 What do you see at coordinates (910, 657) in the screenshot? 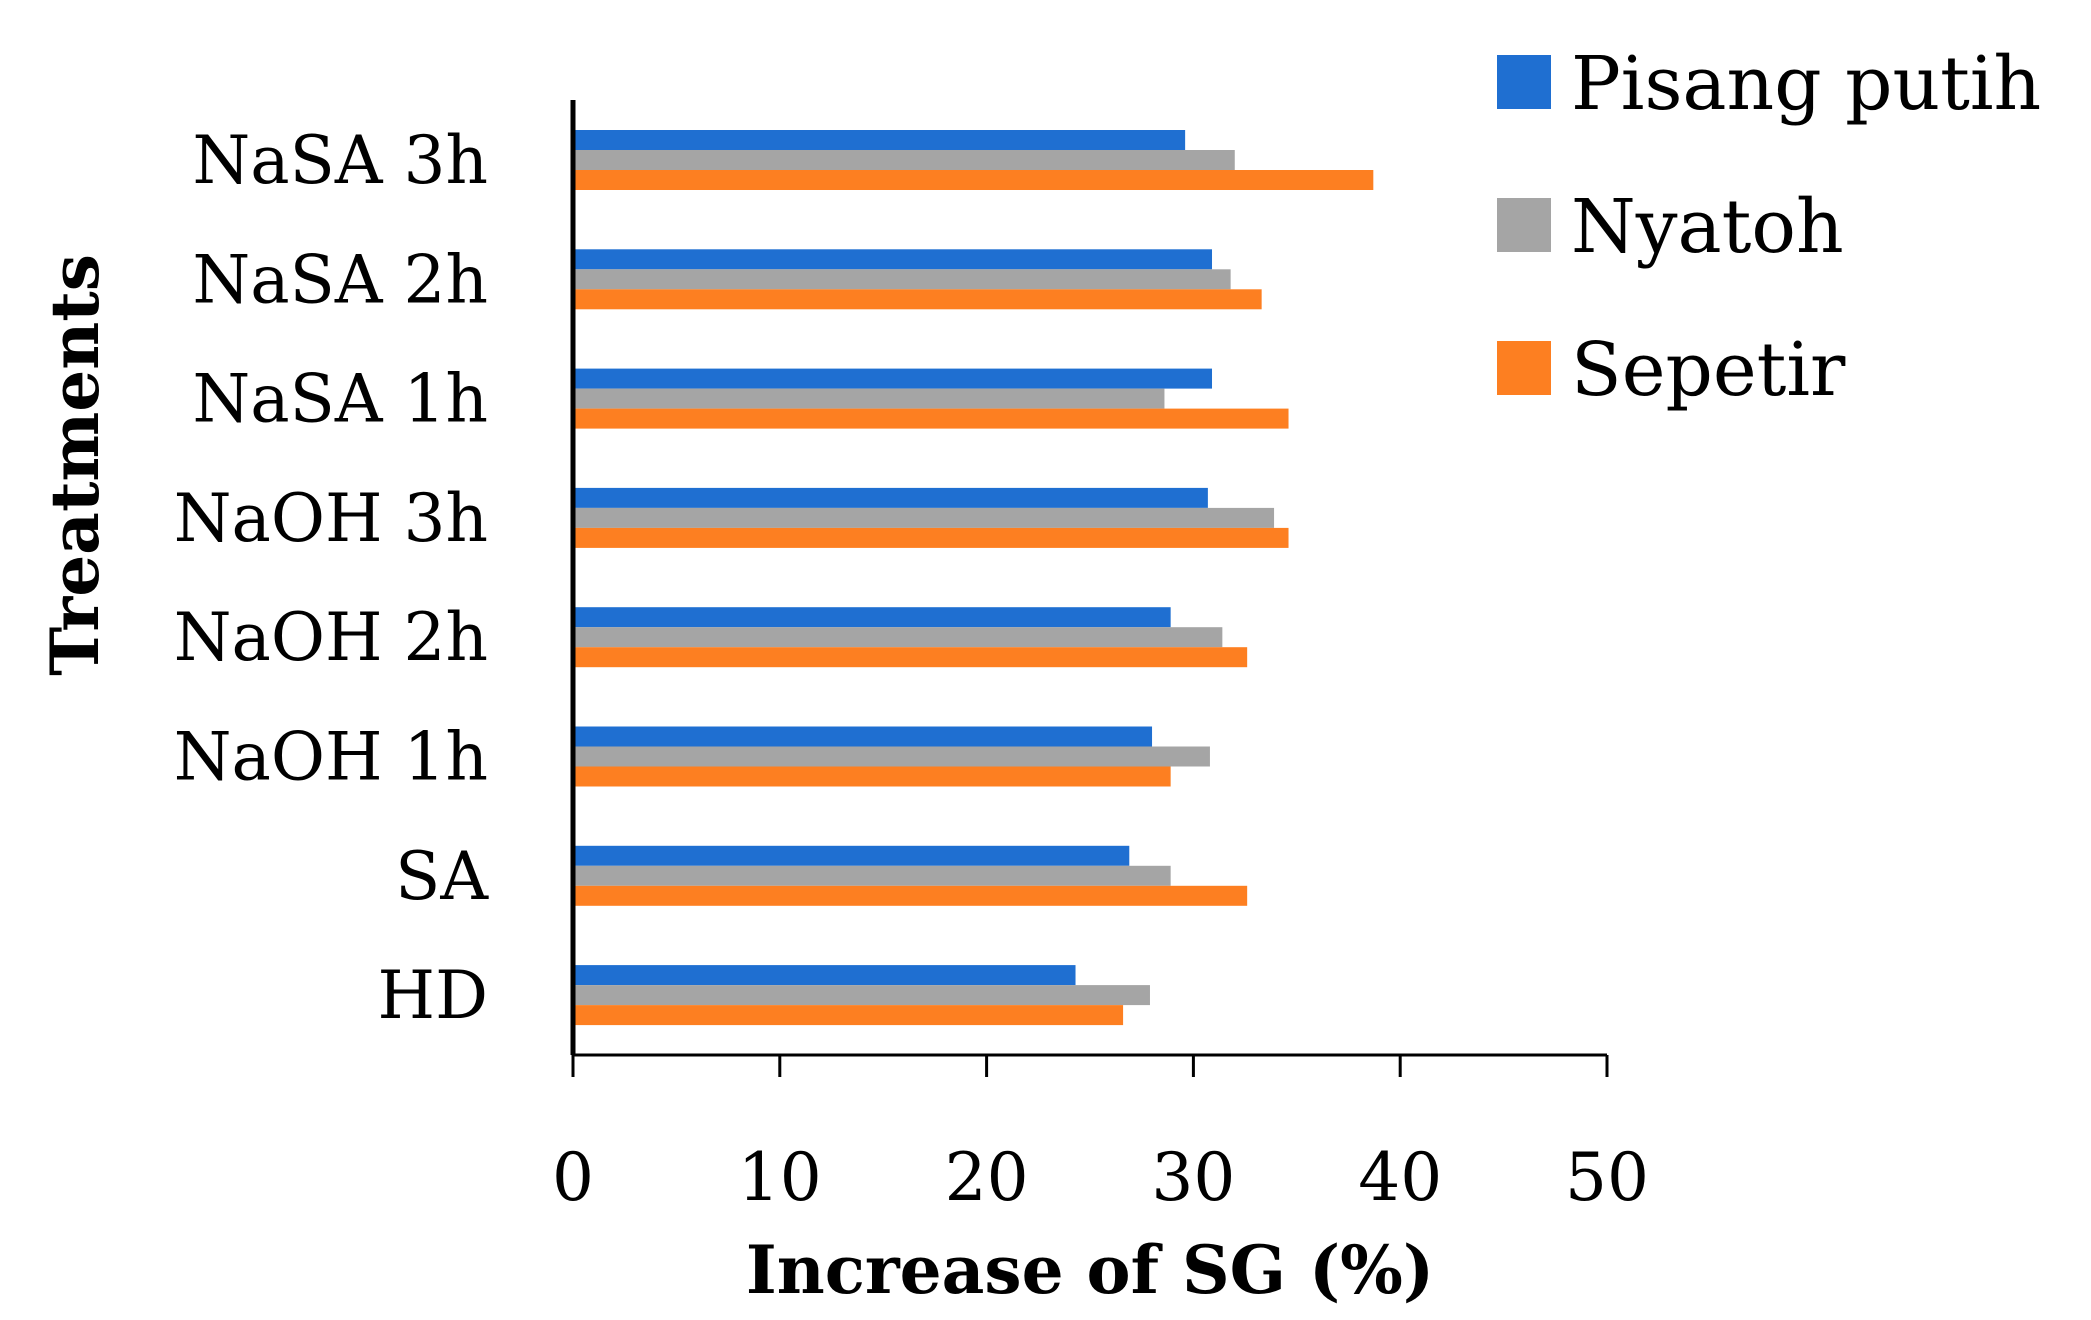
I see `bar-sepetir-naoh-2h` at bounding box center [910, 657].